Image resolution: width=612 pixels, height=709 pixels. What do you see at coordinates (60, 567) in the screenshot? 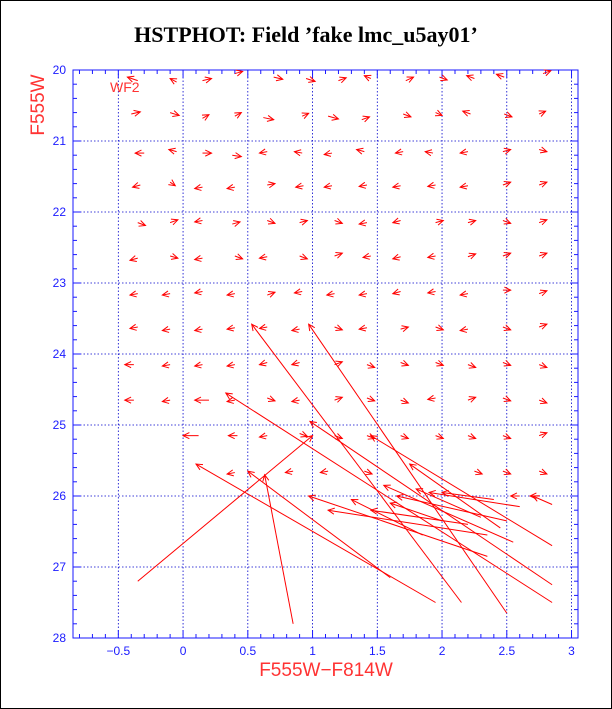
I see `y-tick-label: 27` at bounding box center [60, 567].